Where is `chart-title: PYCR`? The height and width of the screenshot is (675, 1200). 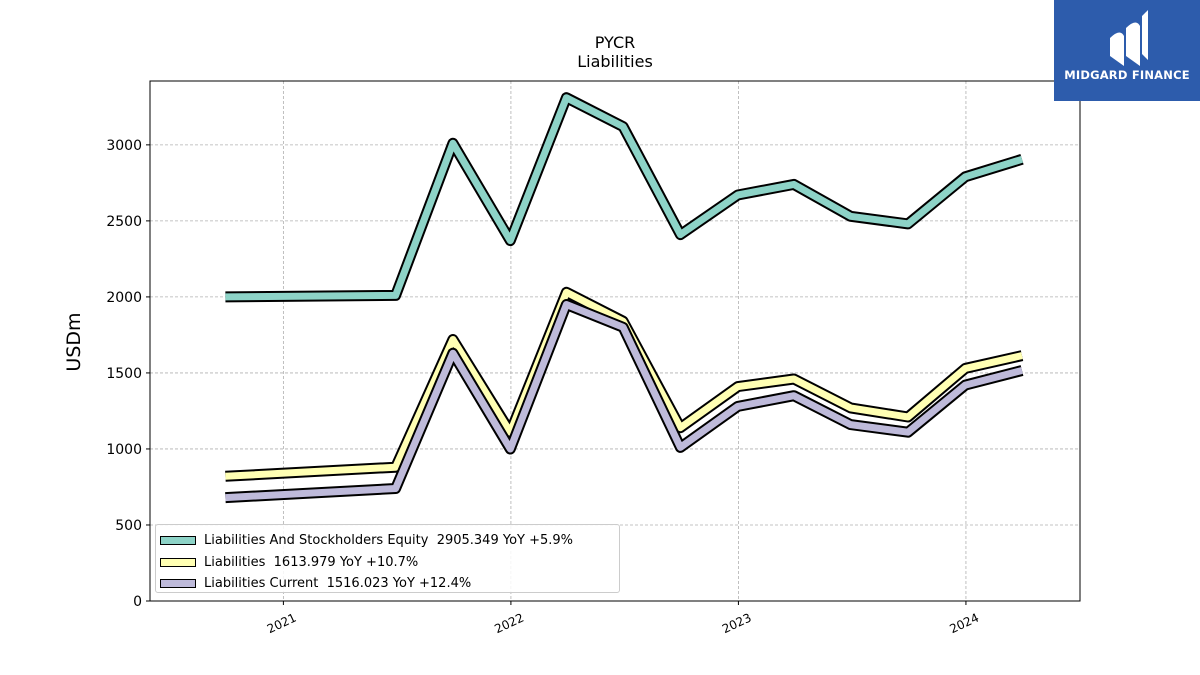
chart-title: PYCR is located at coordinates (615, 42).